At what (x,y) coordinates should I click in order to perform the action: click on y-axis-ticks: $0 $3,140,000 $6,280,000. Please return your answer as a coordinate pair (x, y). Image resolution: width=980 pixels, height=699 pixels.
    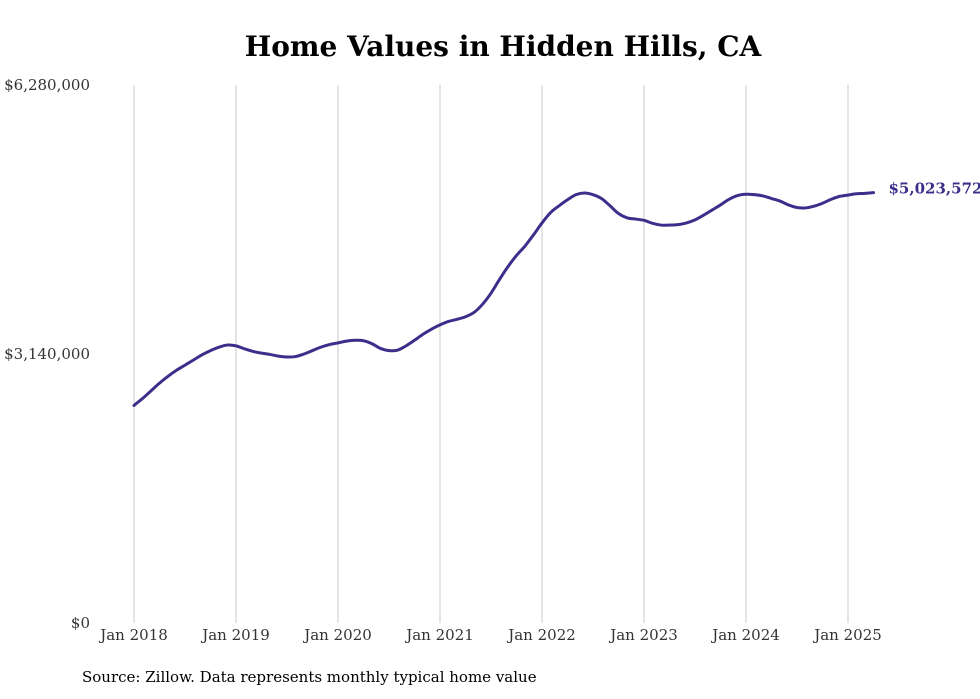
    Looking at the image, I should click on (47, 354).